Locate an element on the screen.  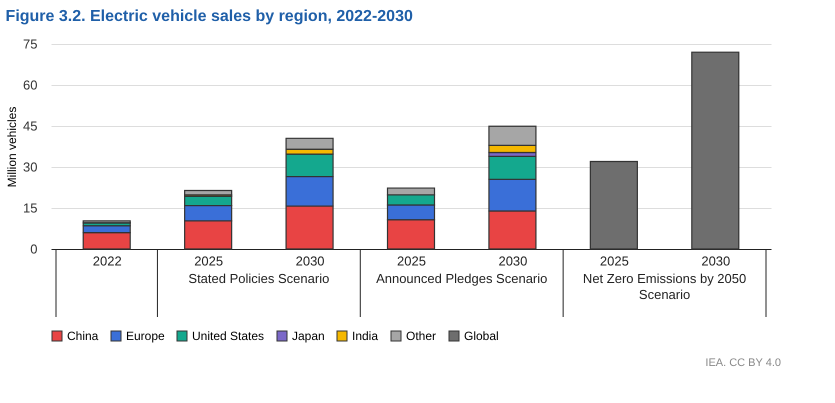
legend-label: United States is located at coordinates (228, 336).